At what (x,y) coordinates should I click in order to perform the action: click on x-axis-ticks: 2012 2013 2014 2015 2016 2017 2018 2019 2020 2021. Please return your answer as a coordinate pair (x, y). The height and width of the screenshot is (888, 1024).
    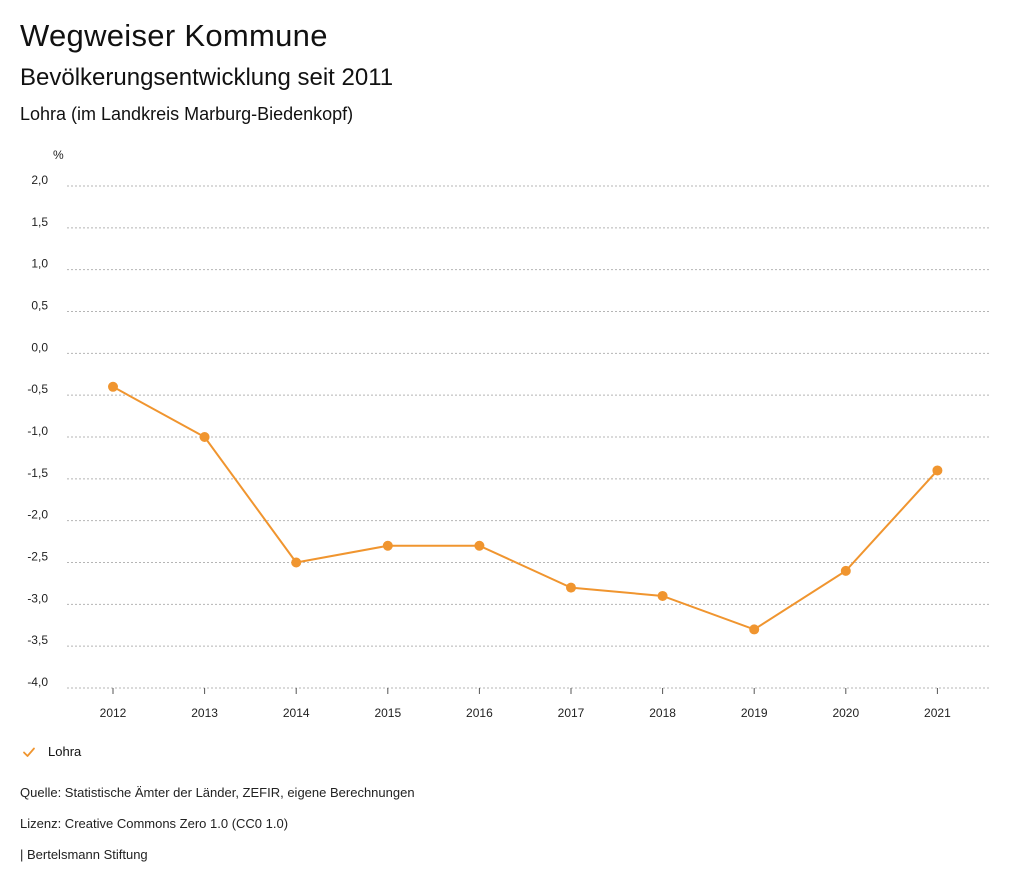
    Looking at the image, I should click on (525, 704).